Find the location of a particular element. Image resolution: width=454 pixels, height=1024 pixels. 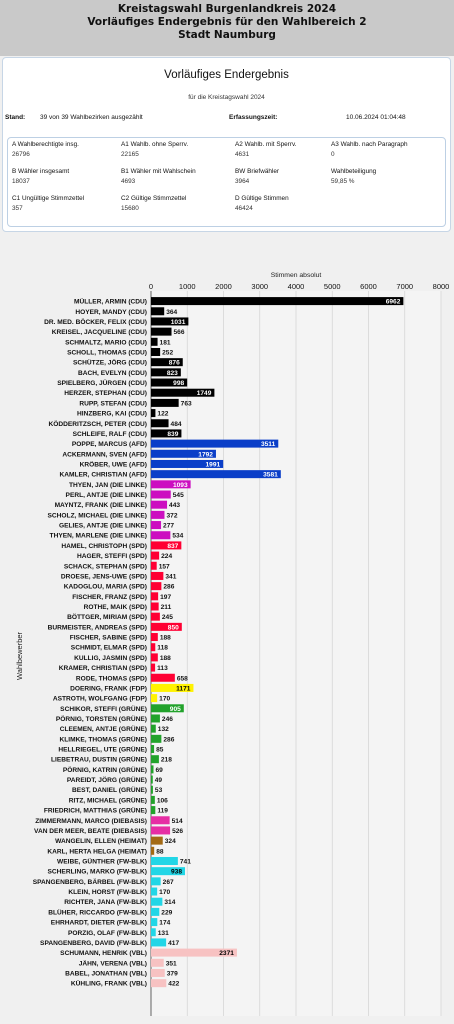

y-tick-label: HINZBERG, KAI (CDU) is located at coordinates (112, 414).